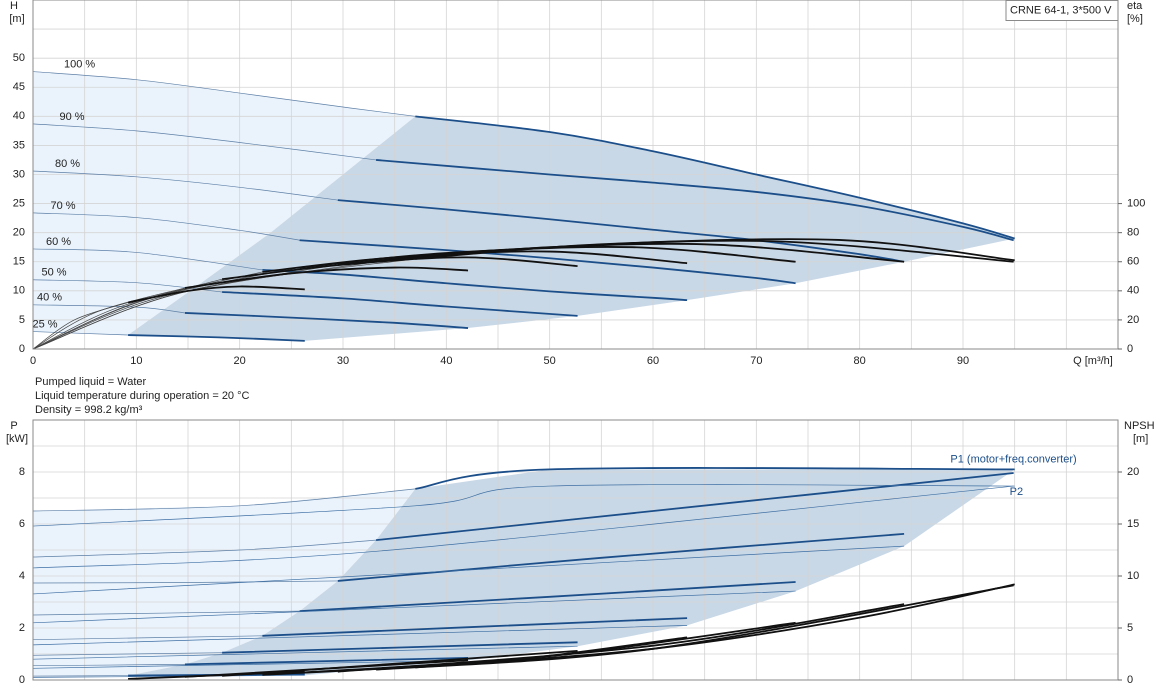  What do you see at coordinates (58, 242) in the screenshot?
I see `curve-label: 60 %` at bounding box center [58, 242].